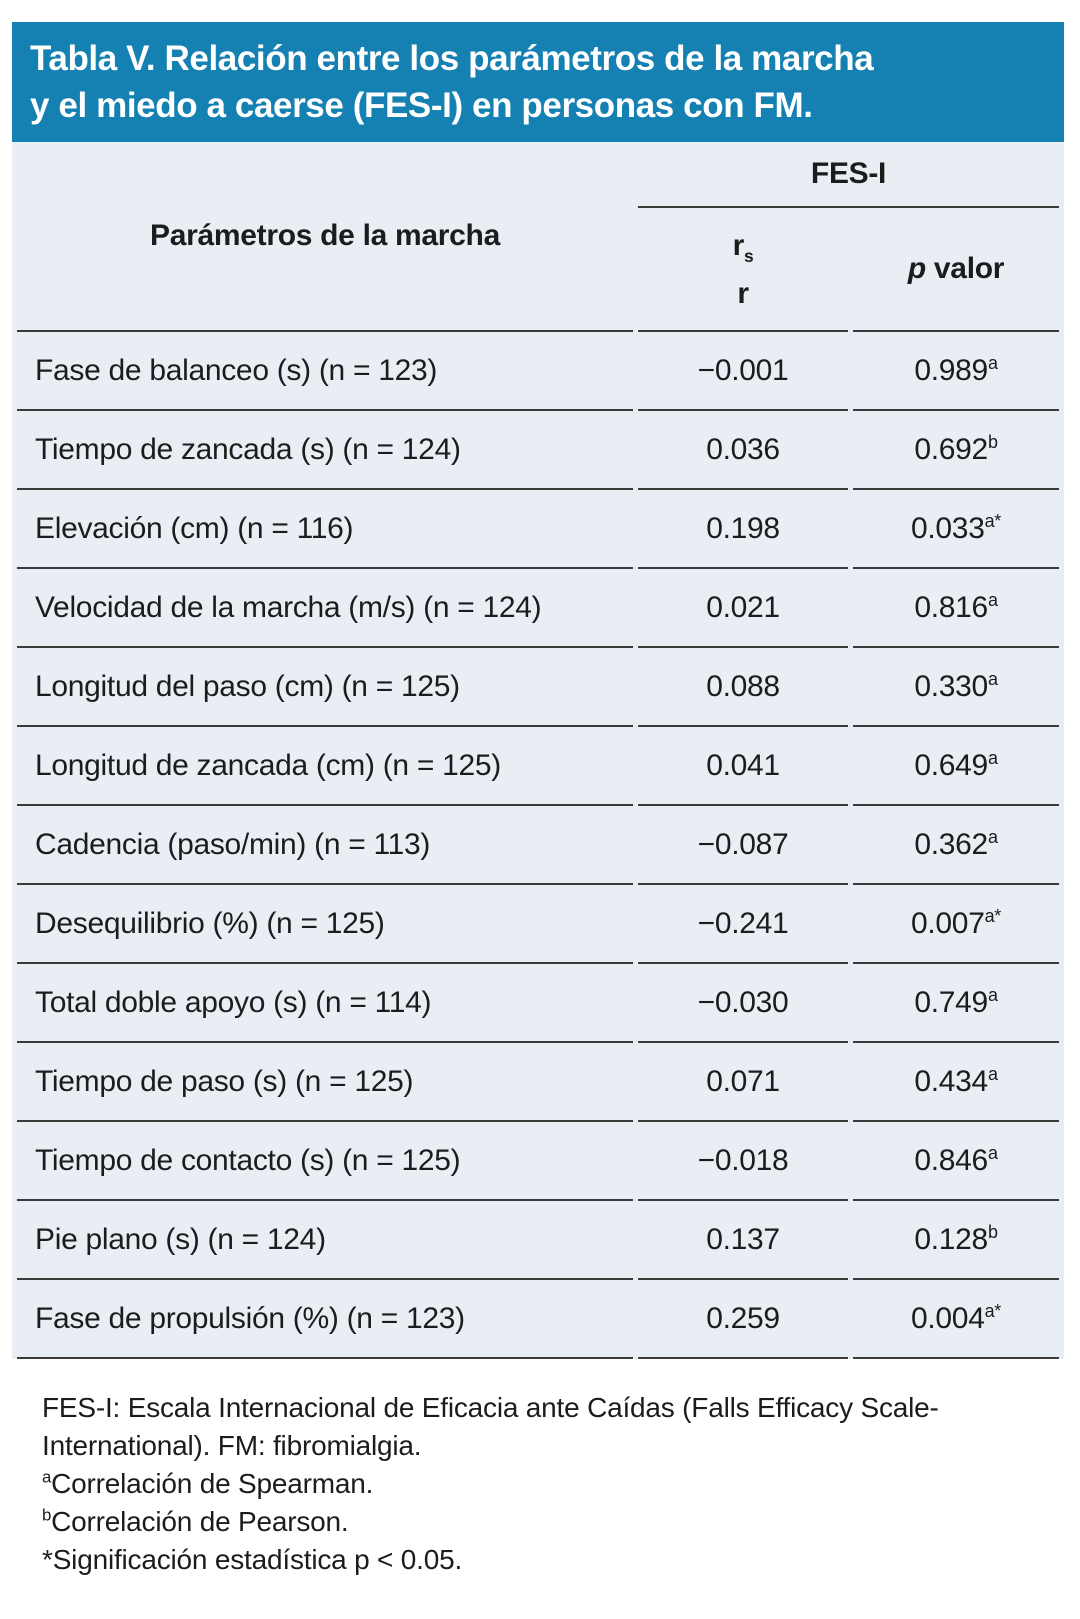 This screenshot has height=1619, width=1080. Describe the element at coordinates (538, 1522) in the screenshot. I see `footnote-line: bCorrelación de Pearson.` at that location.